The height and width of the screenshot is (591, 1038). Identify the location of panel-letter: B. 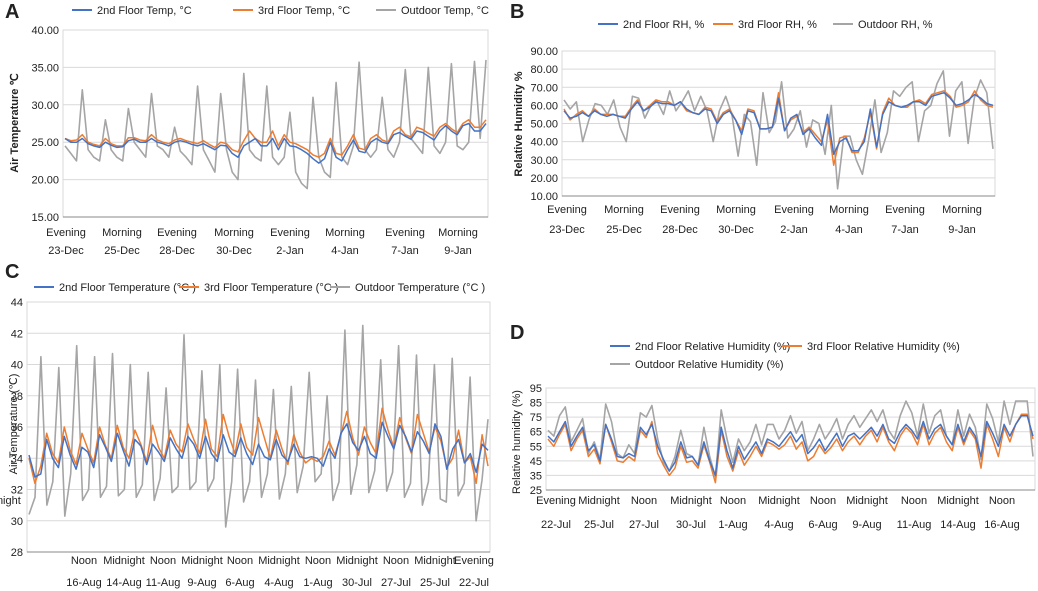
(517, 12).